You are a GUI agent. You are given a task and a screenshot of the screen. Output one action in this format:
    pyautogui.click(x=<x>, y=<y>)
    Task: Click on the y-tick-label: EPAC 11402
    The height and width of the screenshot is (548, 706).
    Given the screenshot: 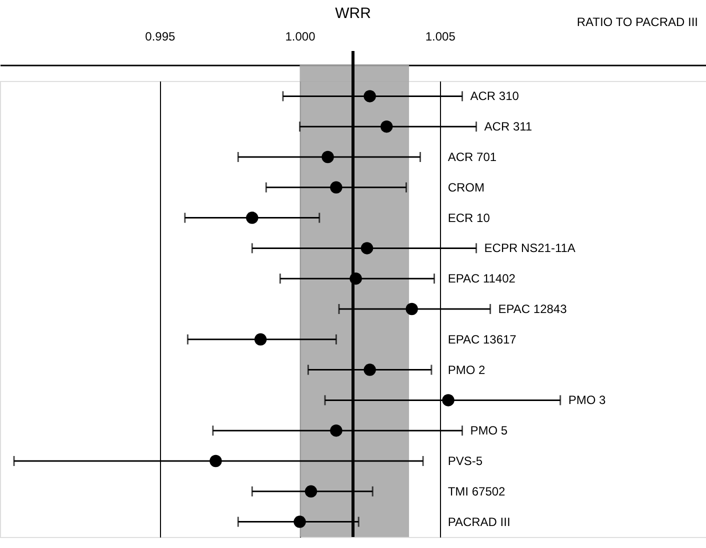 What is the action you would take?
    pyautogui.click(x=482, y=279)
    